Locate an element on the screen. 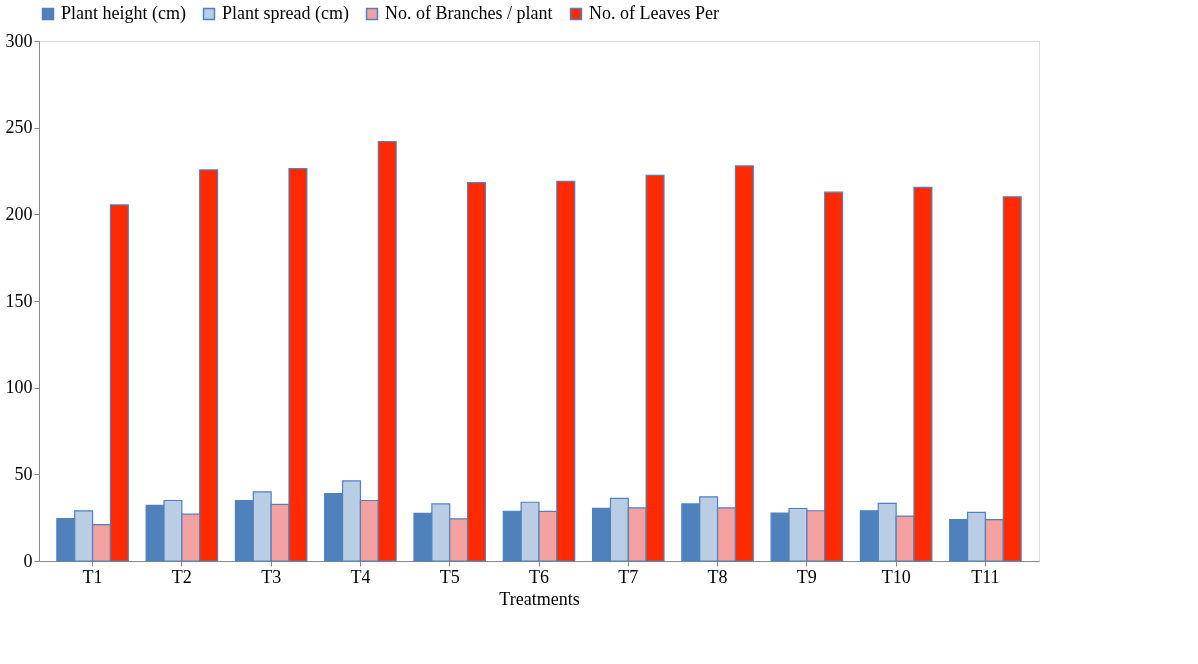 This screenshot has width=1198, height=664. x-tick-label: T4 is located at coordinates (360, 576).